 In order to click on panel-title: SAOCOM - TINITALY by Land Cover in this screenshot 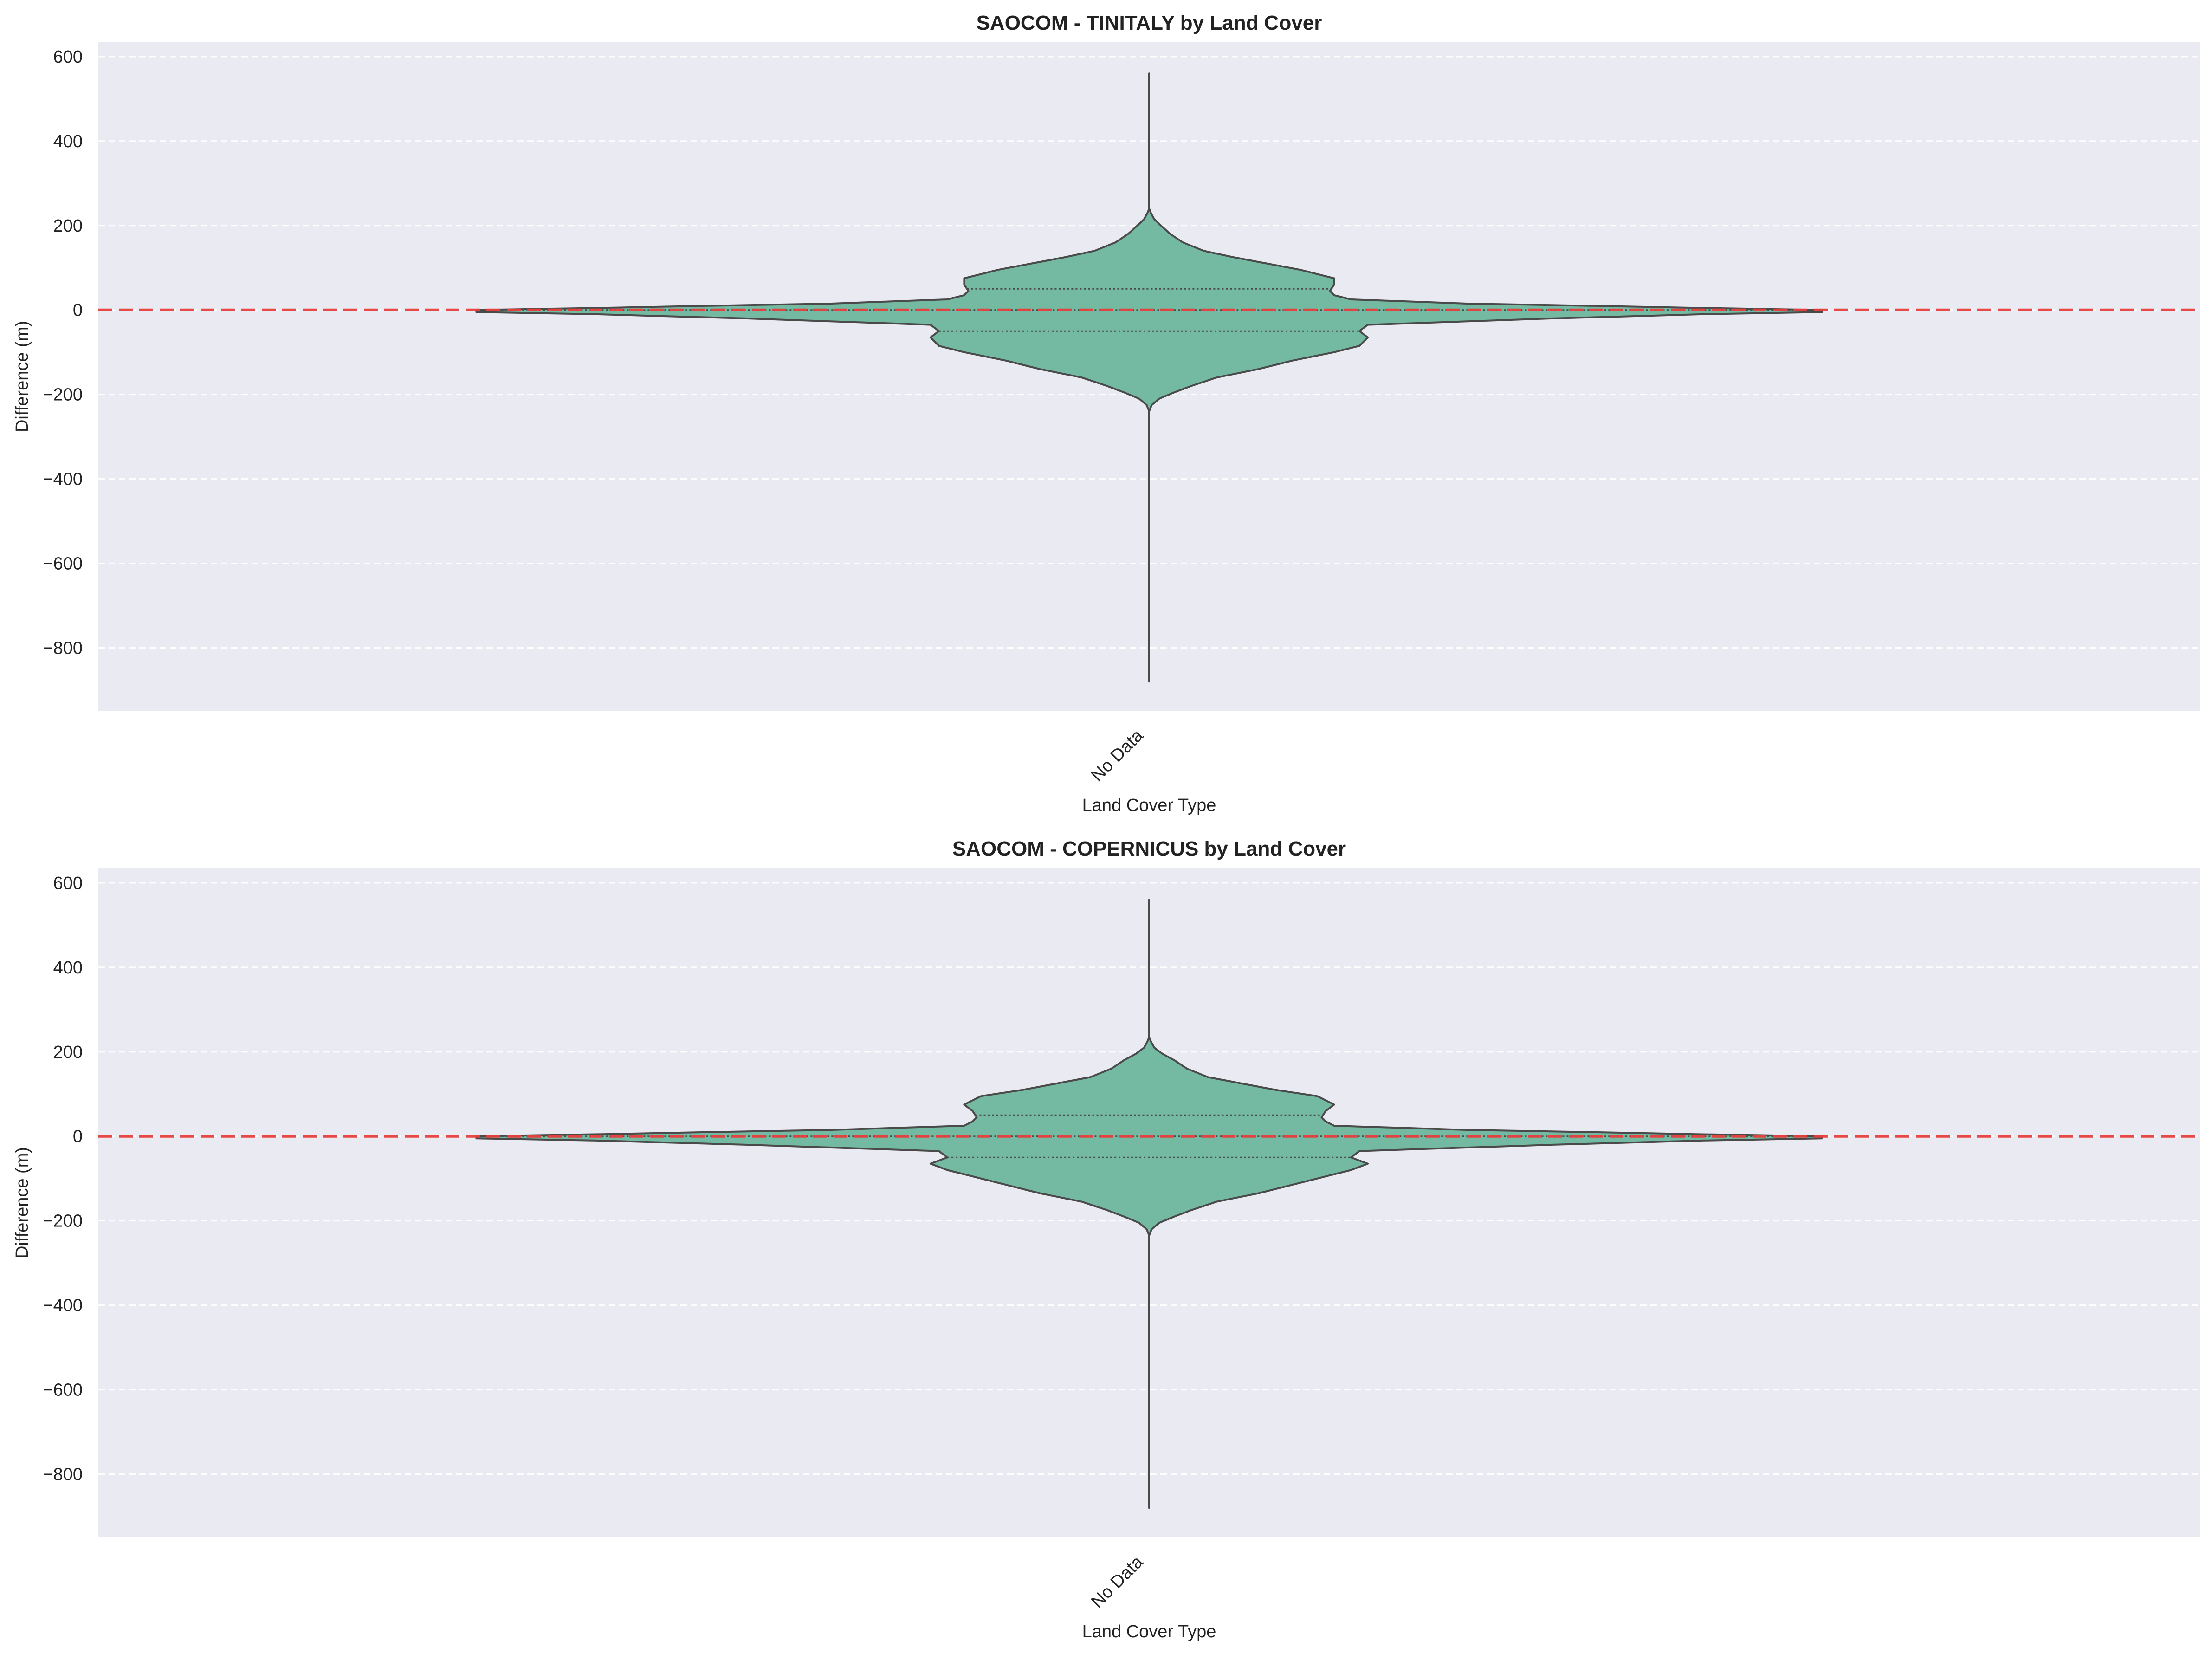, I will do `click(1149, 23)`.